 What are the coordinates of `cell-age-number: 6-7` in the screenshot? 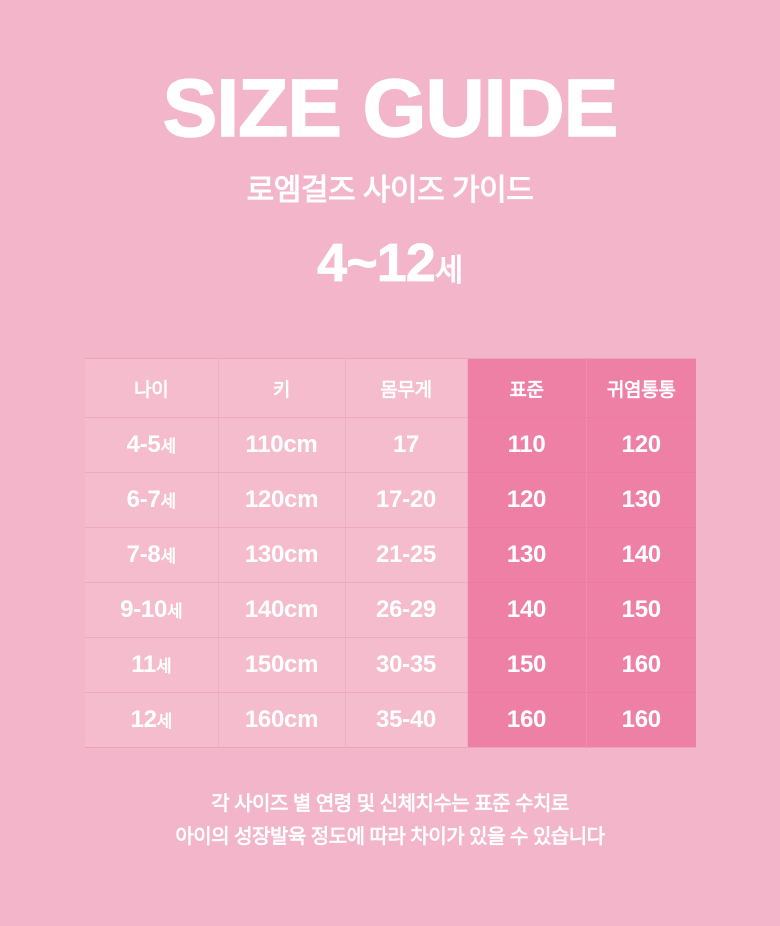 It's located at (143, 499).